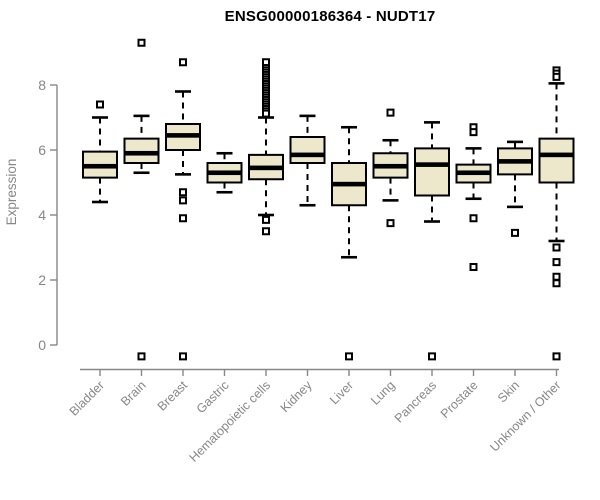 The height and width of the screenshot is (500, 600). Describe the element at coordinates (307, 150) in the screenshot. I see `box-kidney` at that location.